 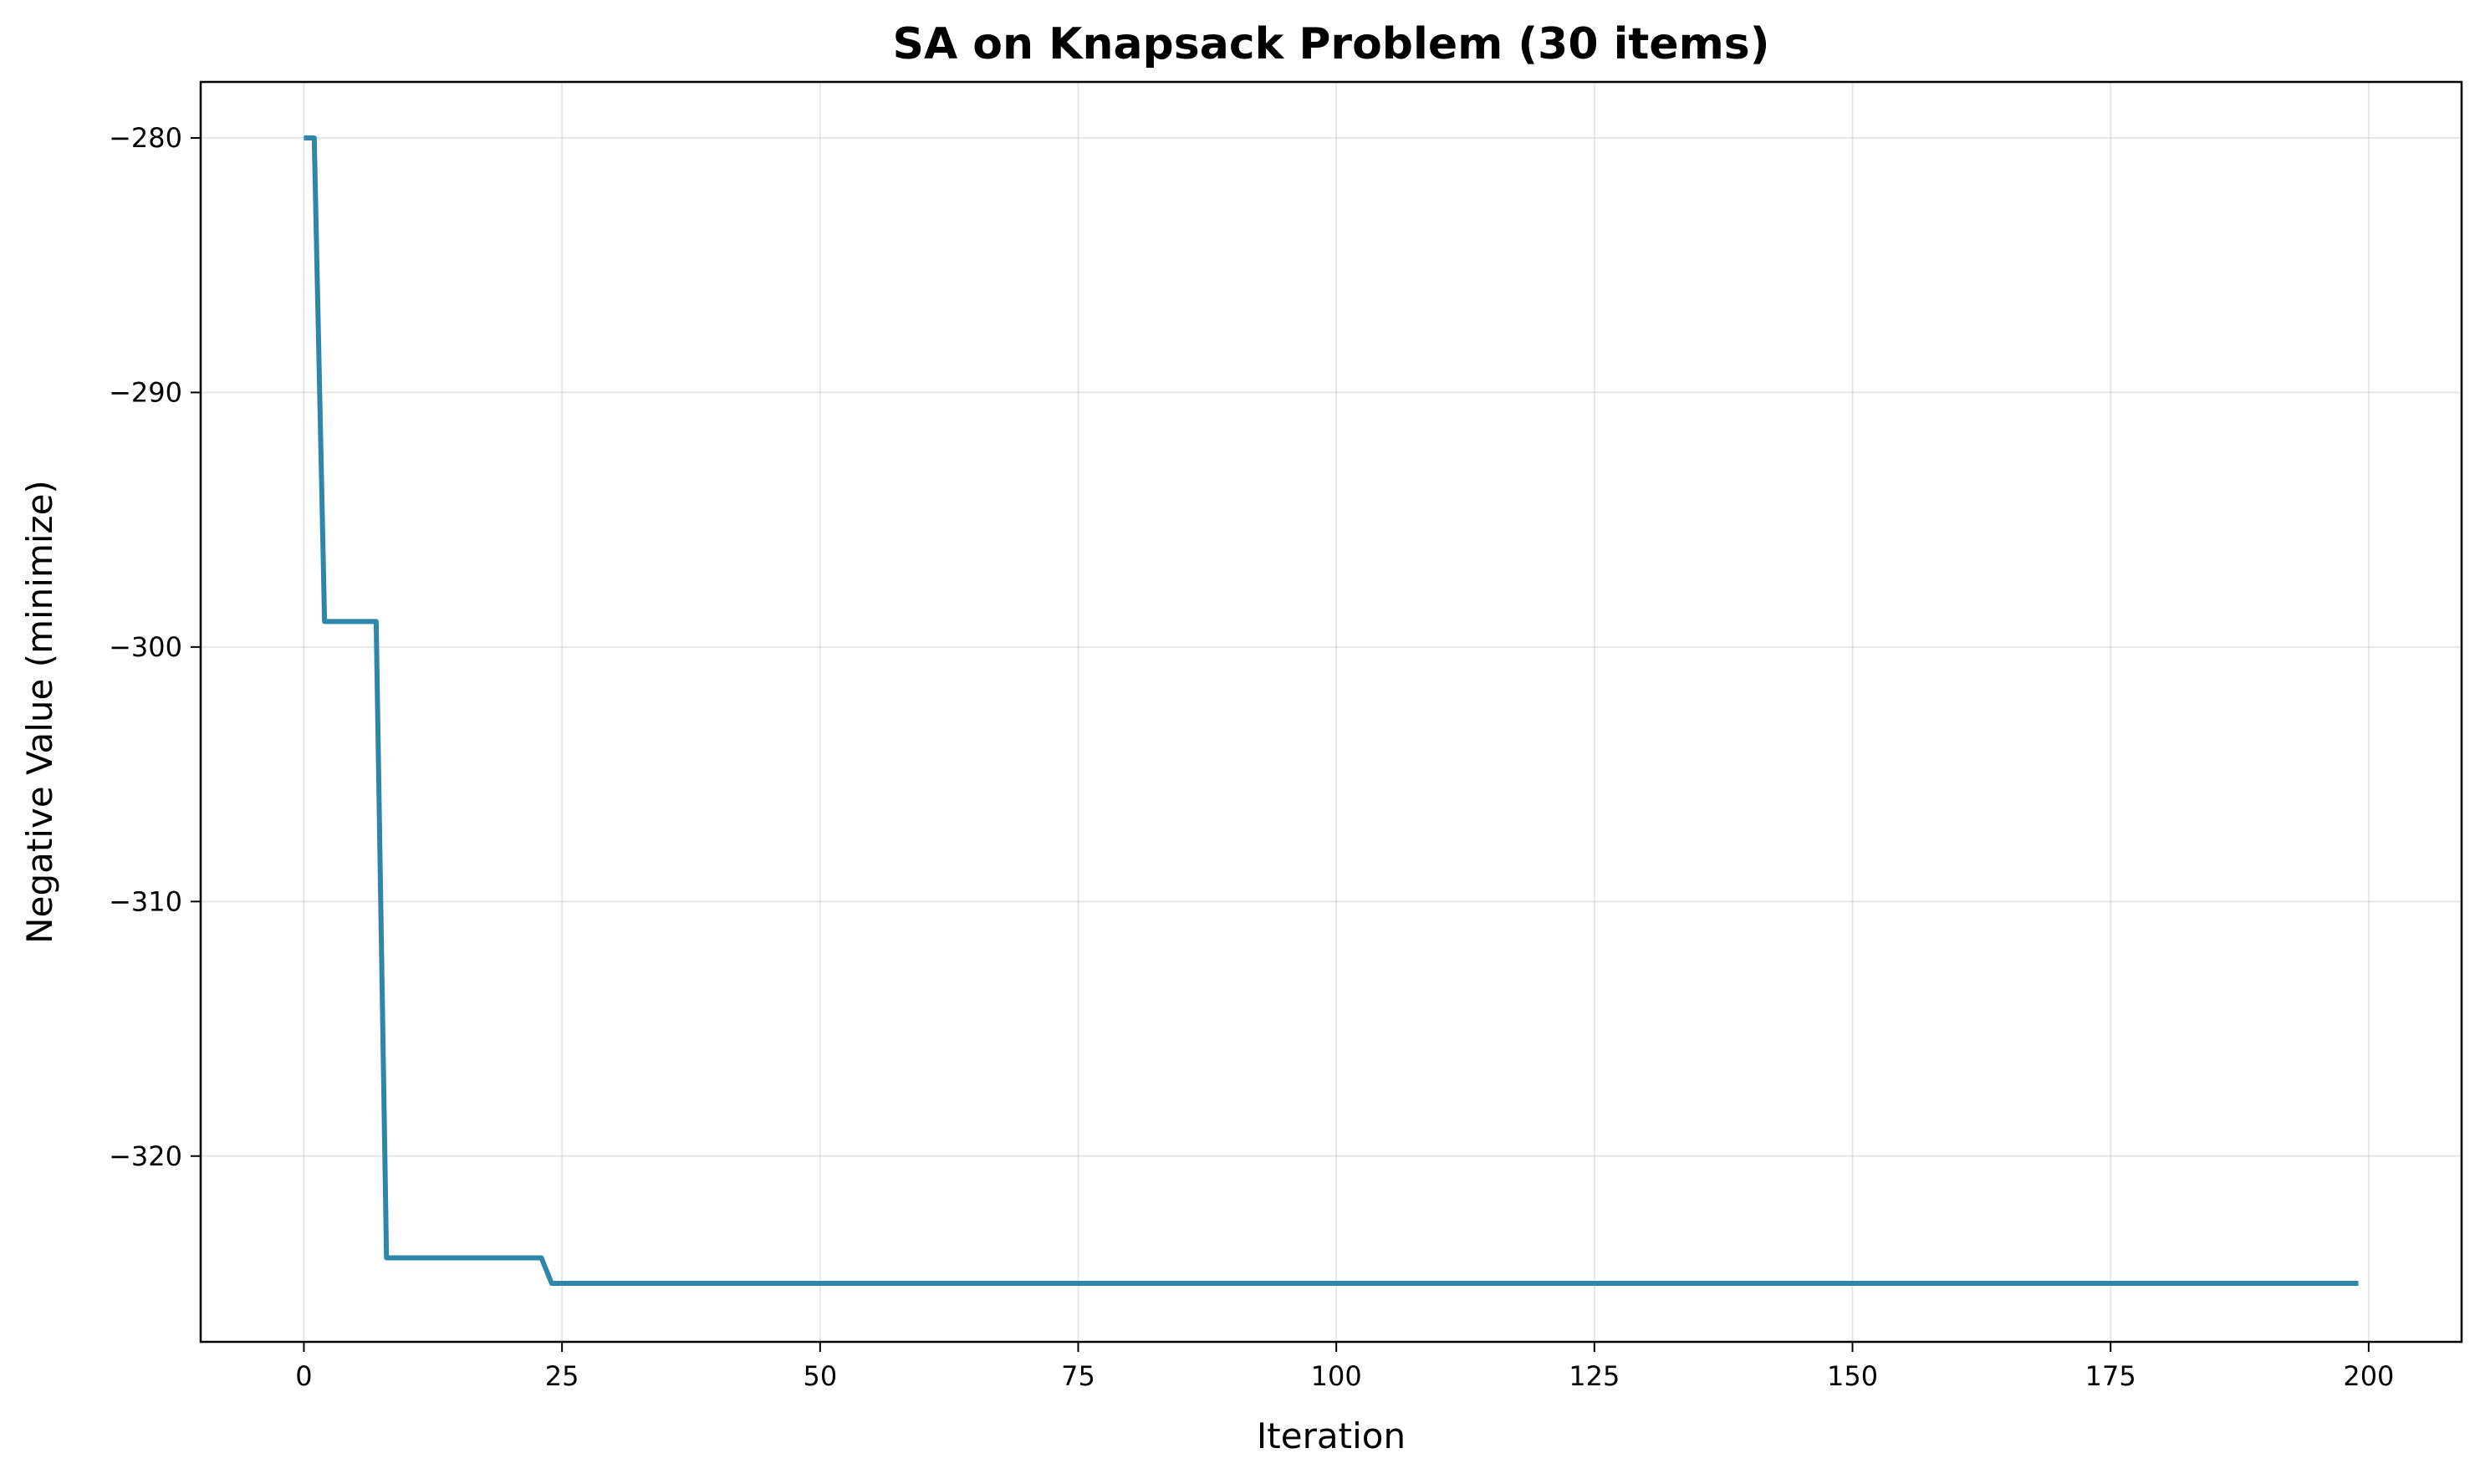 What do you see at coordinates (303, 1376) in the screenshot?
I see `x-tick-label: 0` at bounding box center [303, 1376].